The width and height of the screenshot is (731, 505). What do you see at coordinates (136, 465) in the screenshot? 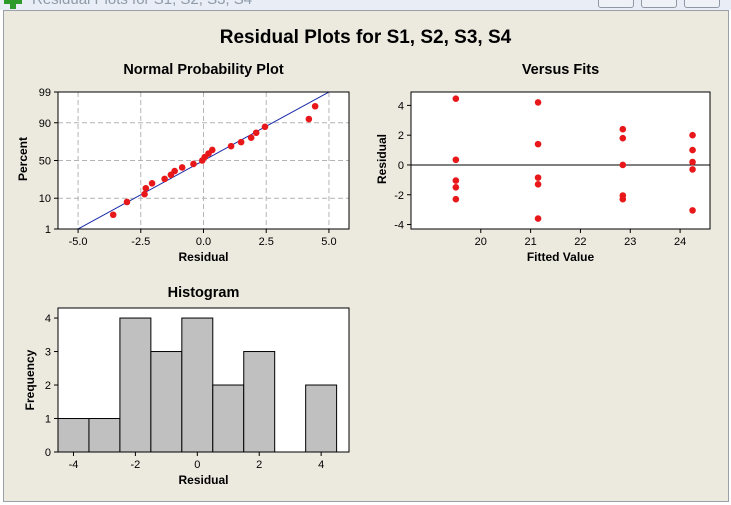
I see `hist-xtick-label: -2` at bounding box center [136, 465].